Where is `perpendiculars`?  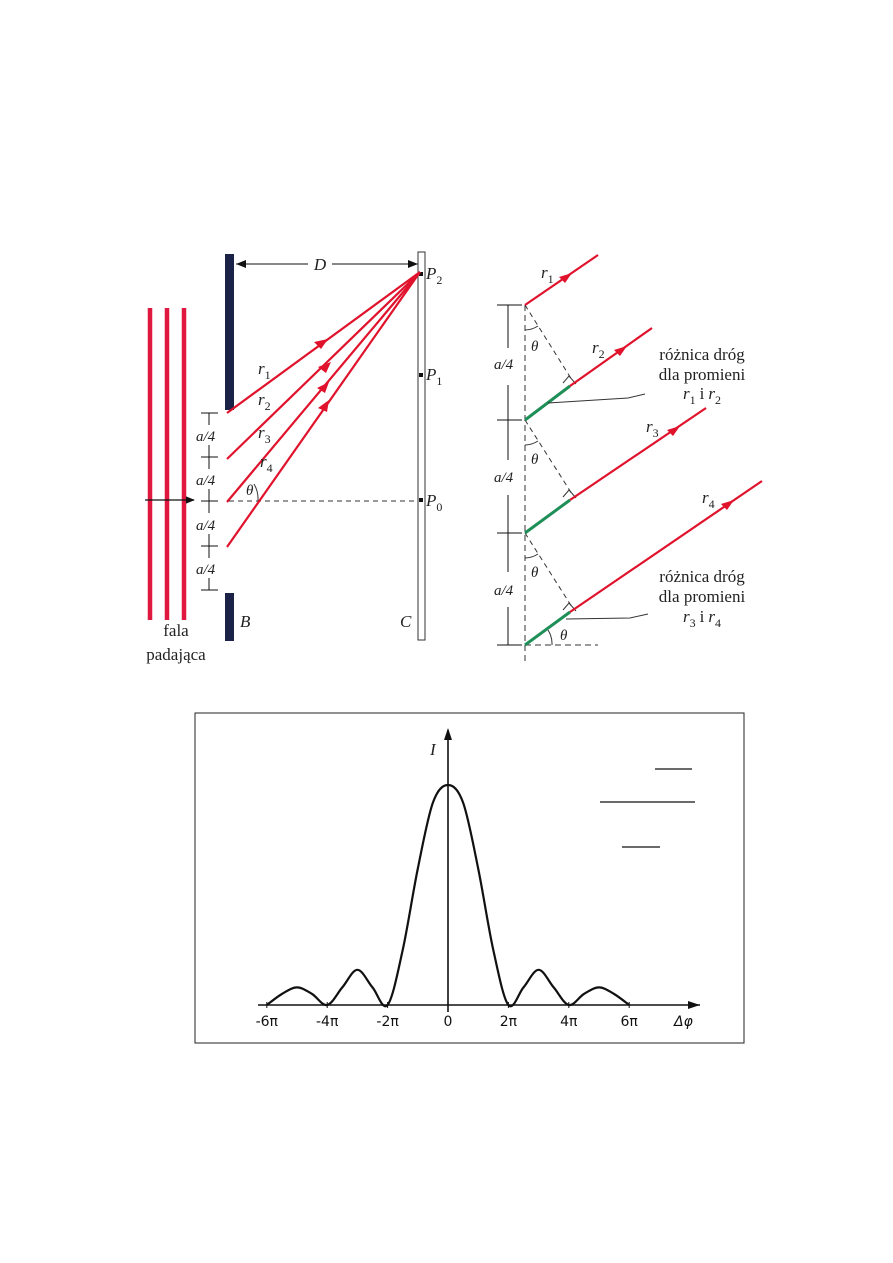
perpendiculars is located at coordinates (548, 456).